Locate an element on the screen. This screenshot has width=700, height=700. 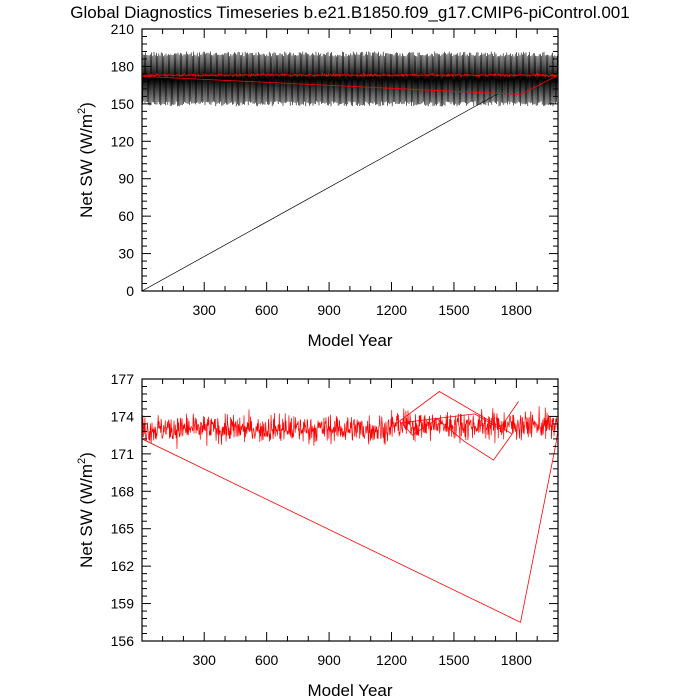
y-tick-label: 174 is located at coordinates (123, 416).